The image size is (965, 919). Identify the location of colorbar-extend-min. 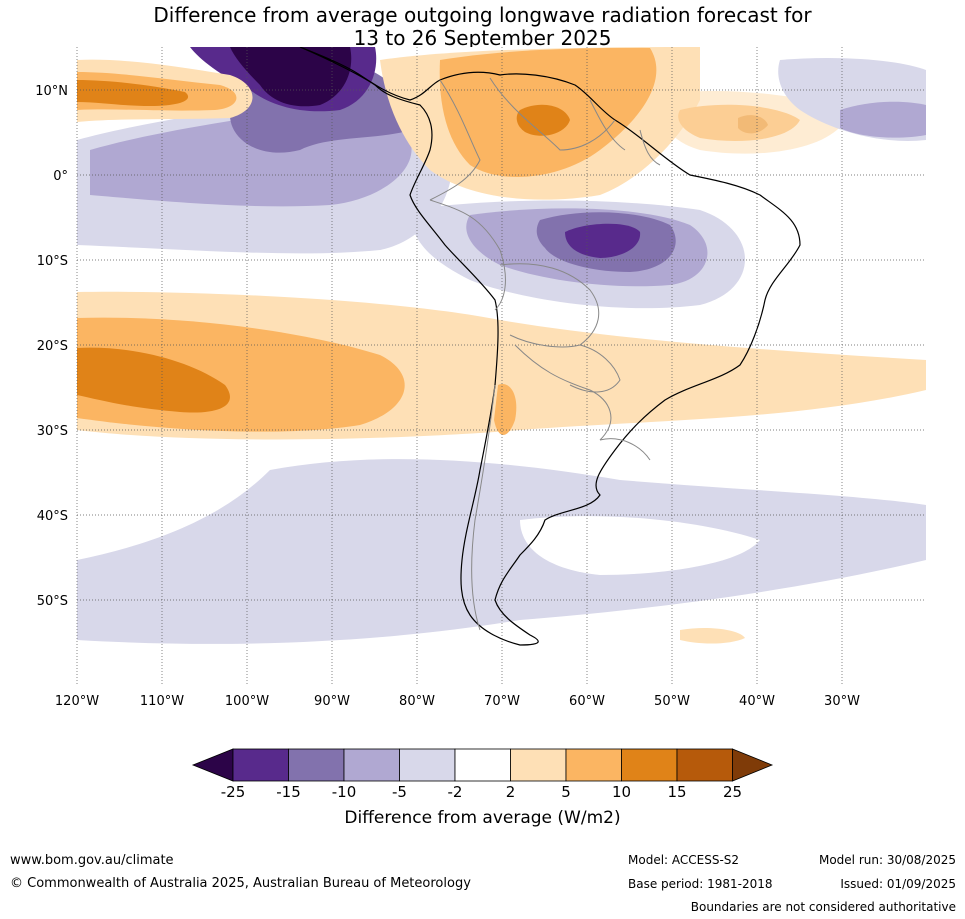
(212, 765).